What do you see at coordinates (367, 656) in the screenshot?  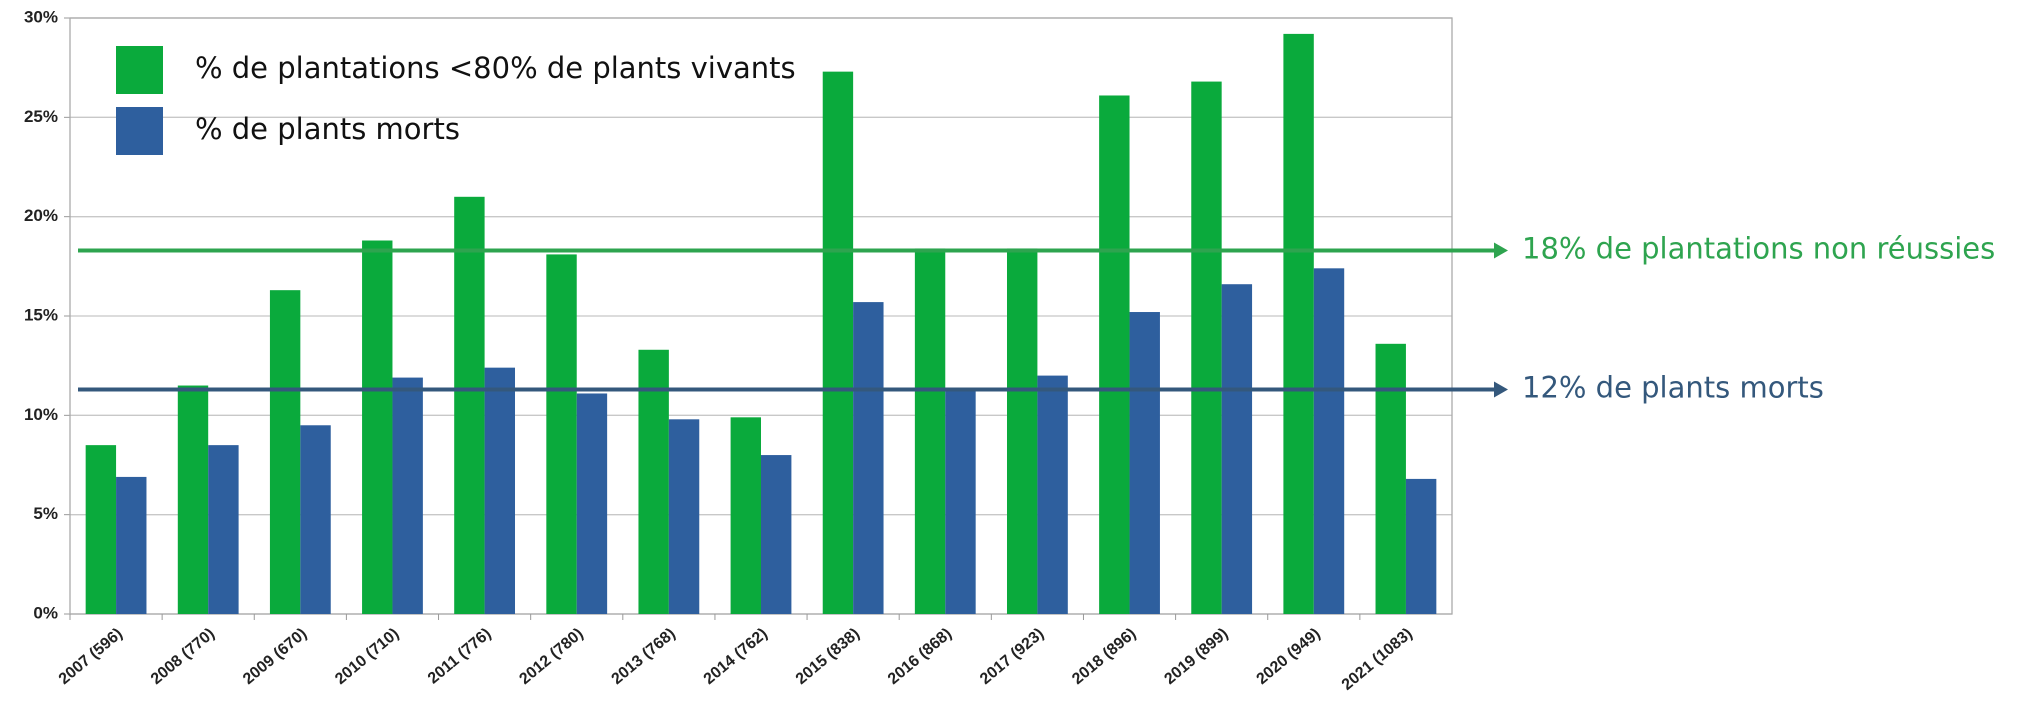 I see `x-tick-label: 2010 (710)` at bounding box center [367, 656].